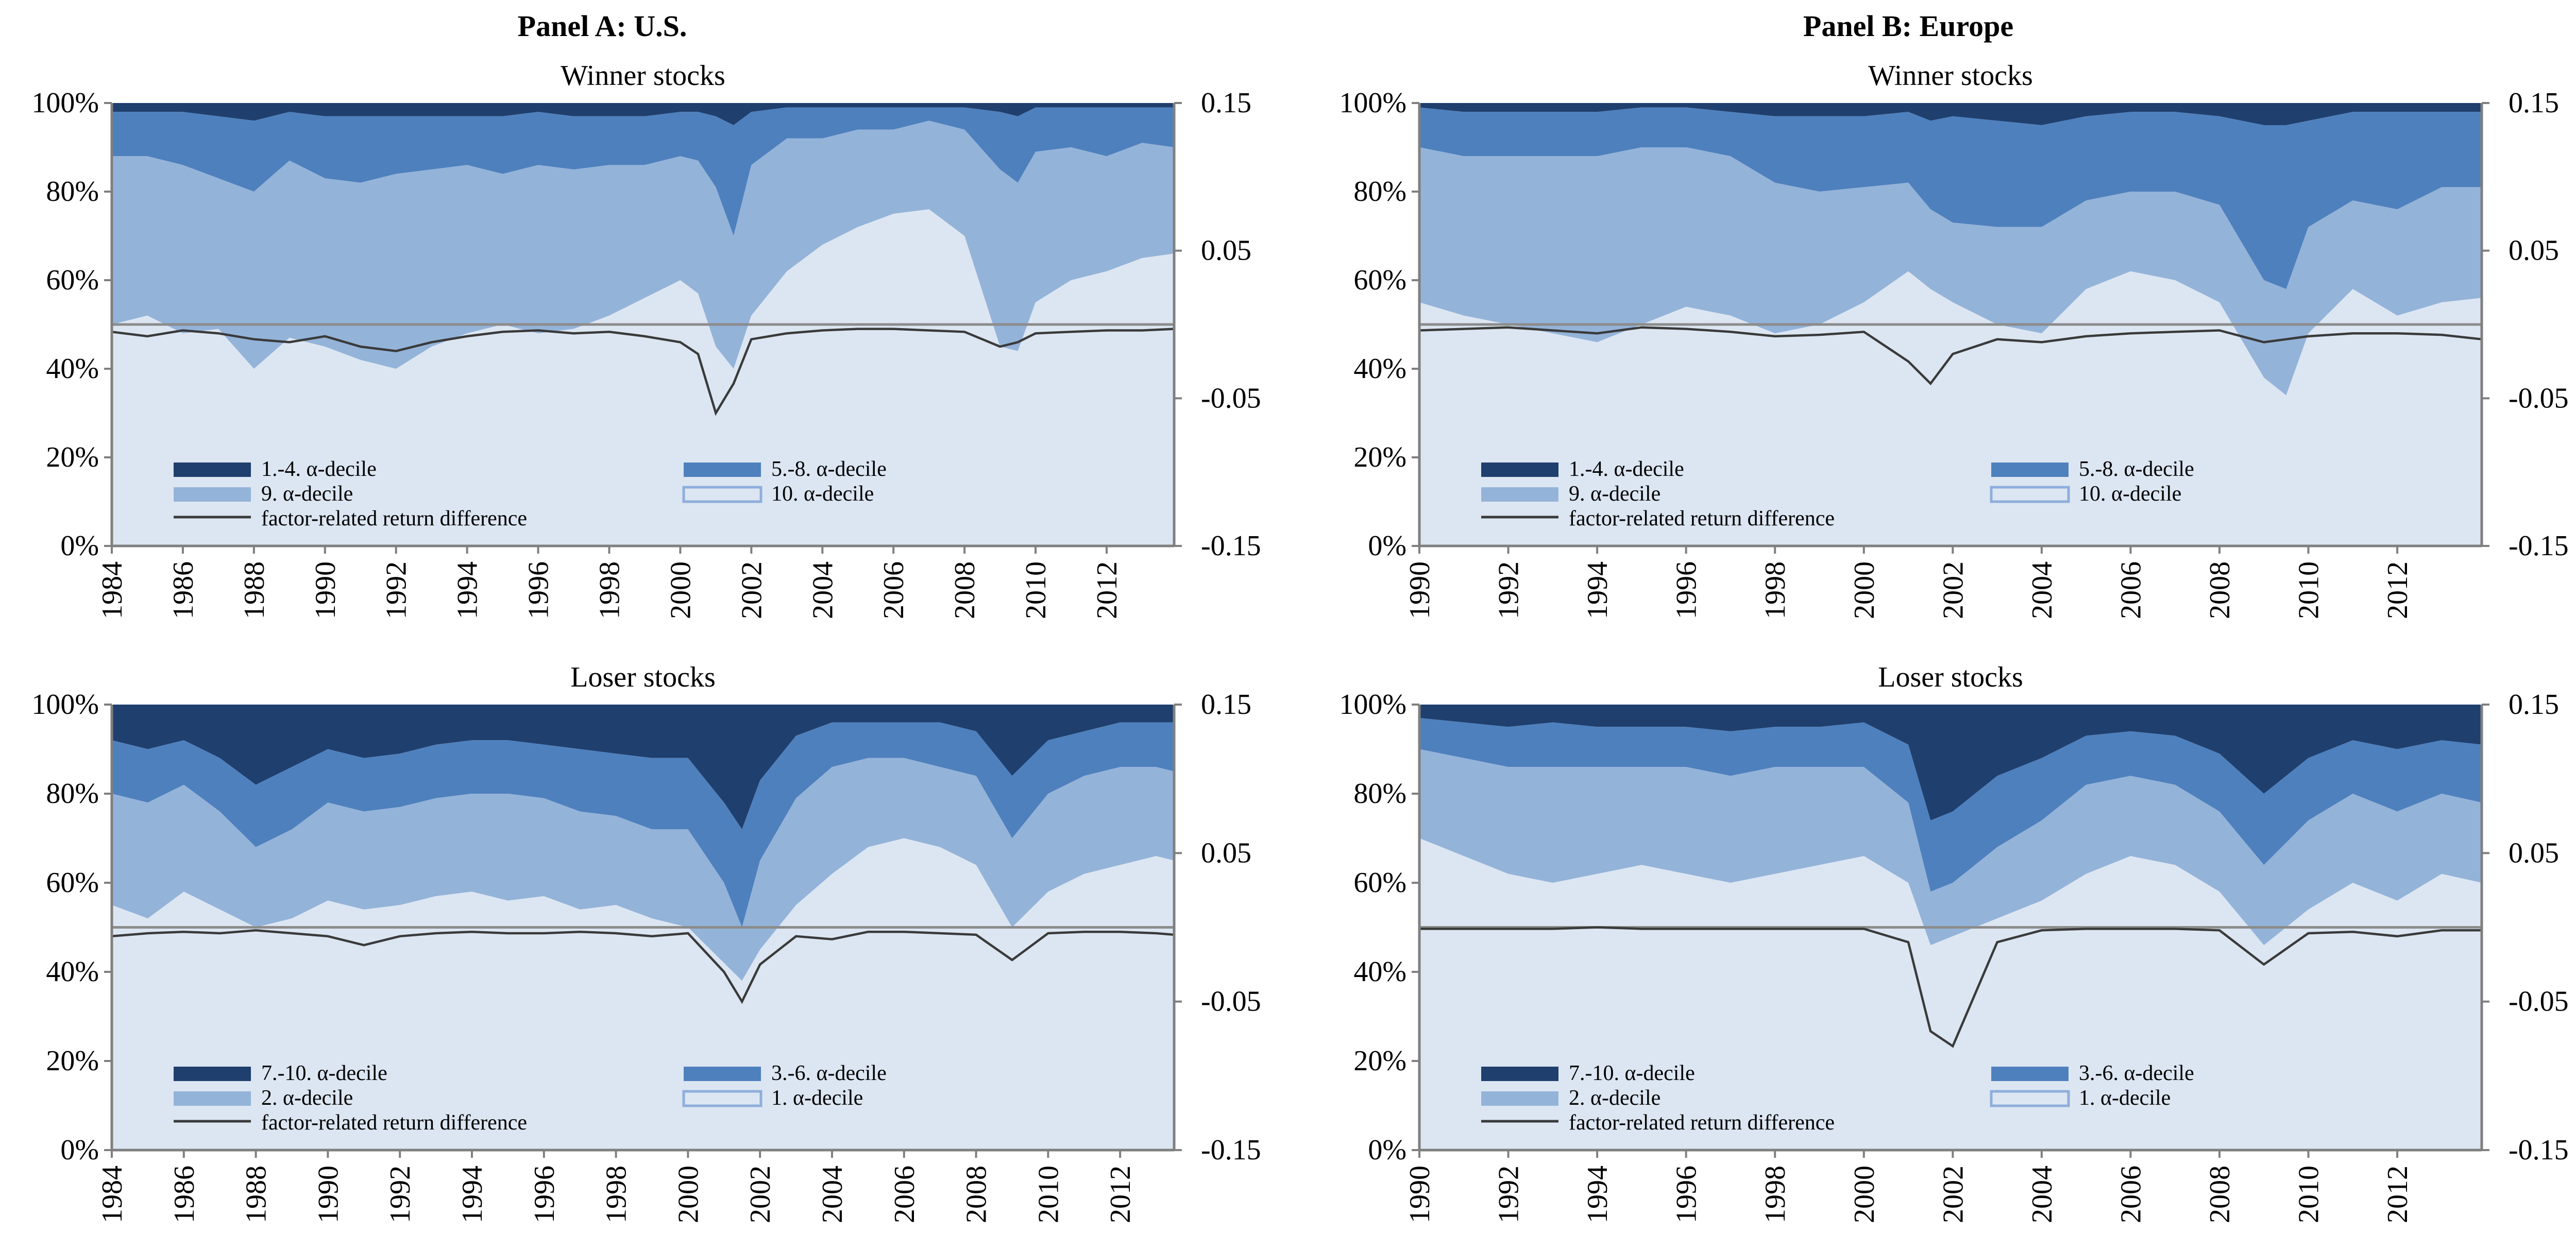 The image size is (2576, 1250). Describe the element at coordinates (1614, 1098) in the screenshot. I see `legend-label: 2. α-decile` at that location.